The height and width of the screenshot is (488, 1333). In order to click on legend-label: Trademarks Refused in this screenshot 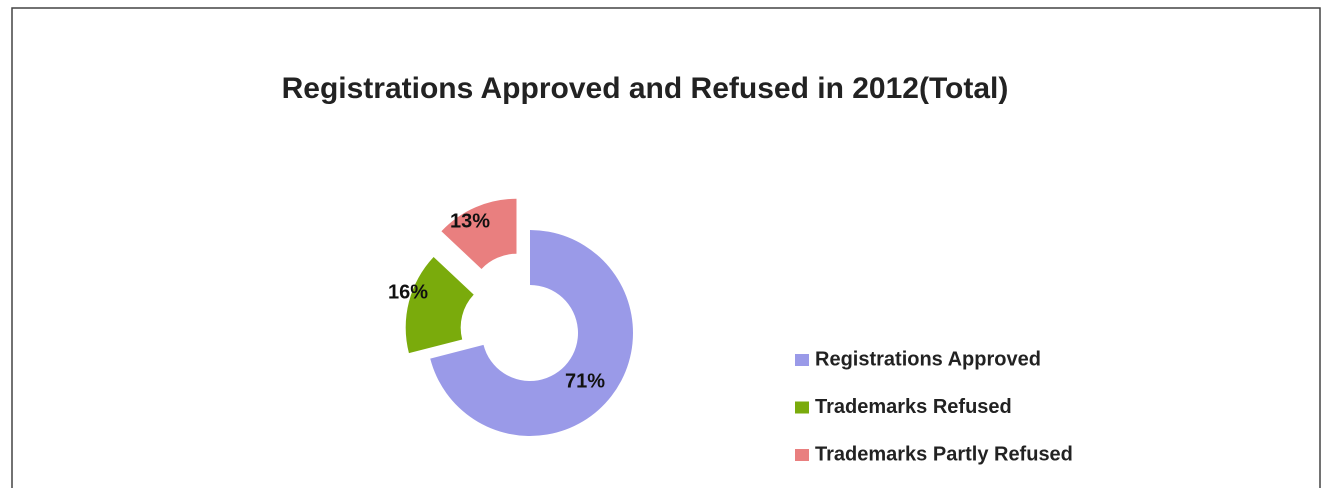, I will do `click(913, 407)`.